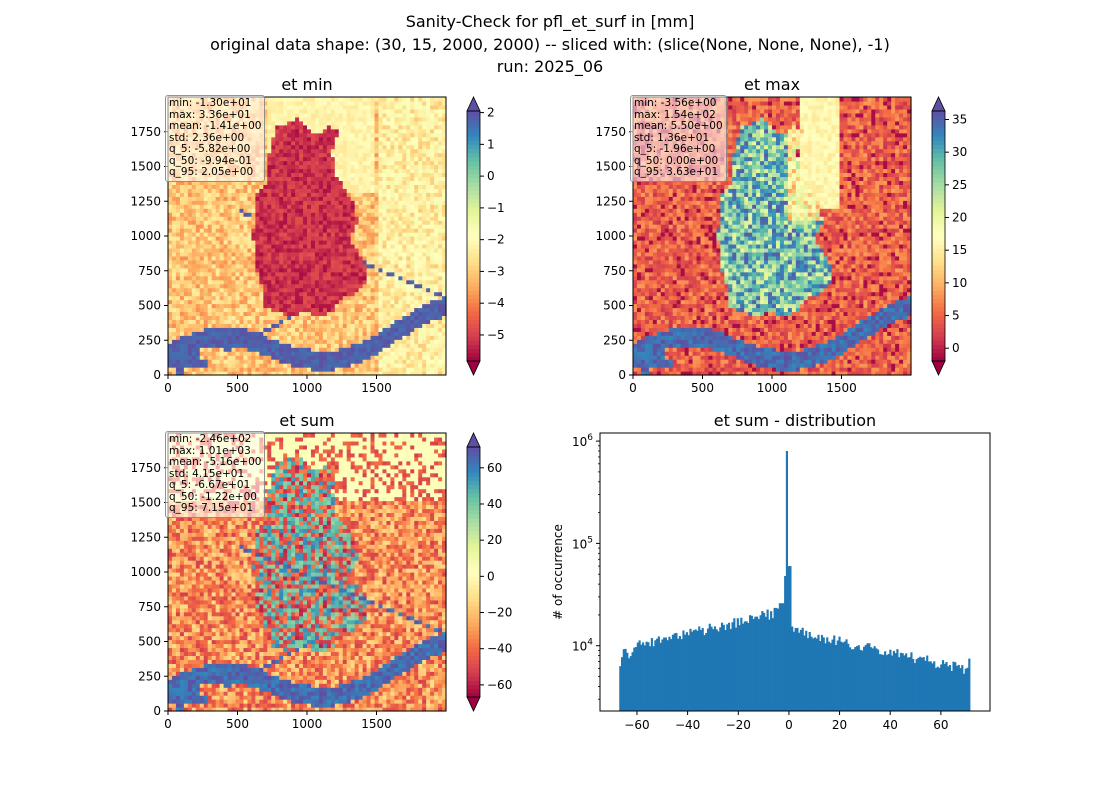  What do you see at coordinates (473, 359) in the screenshot?
I see `colorbar-segment` at bounding box center [473, 359].